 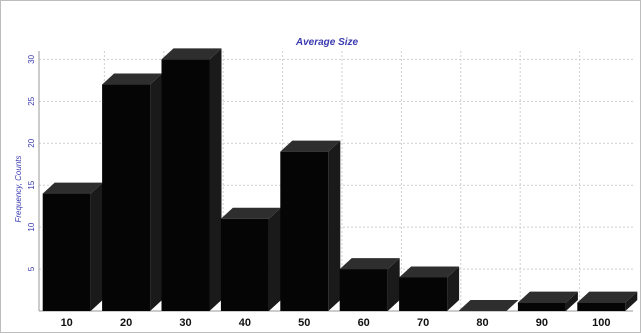 What do you see at coordinates (31, 100) in the screenshot?
I see `y-tick-label: 25` at bounding box center [31, 100].